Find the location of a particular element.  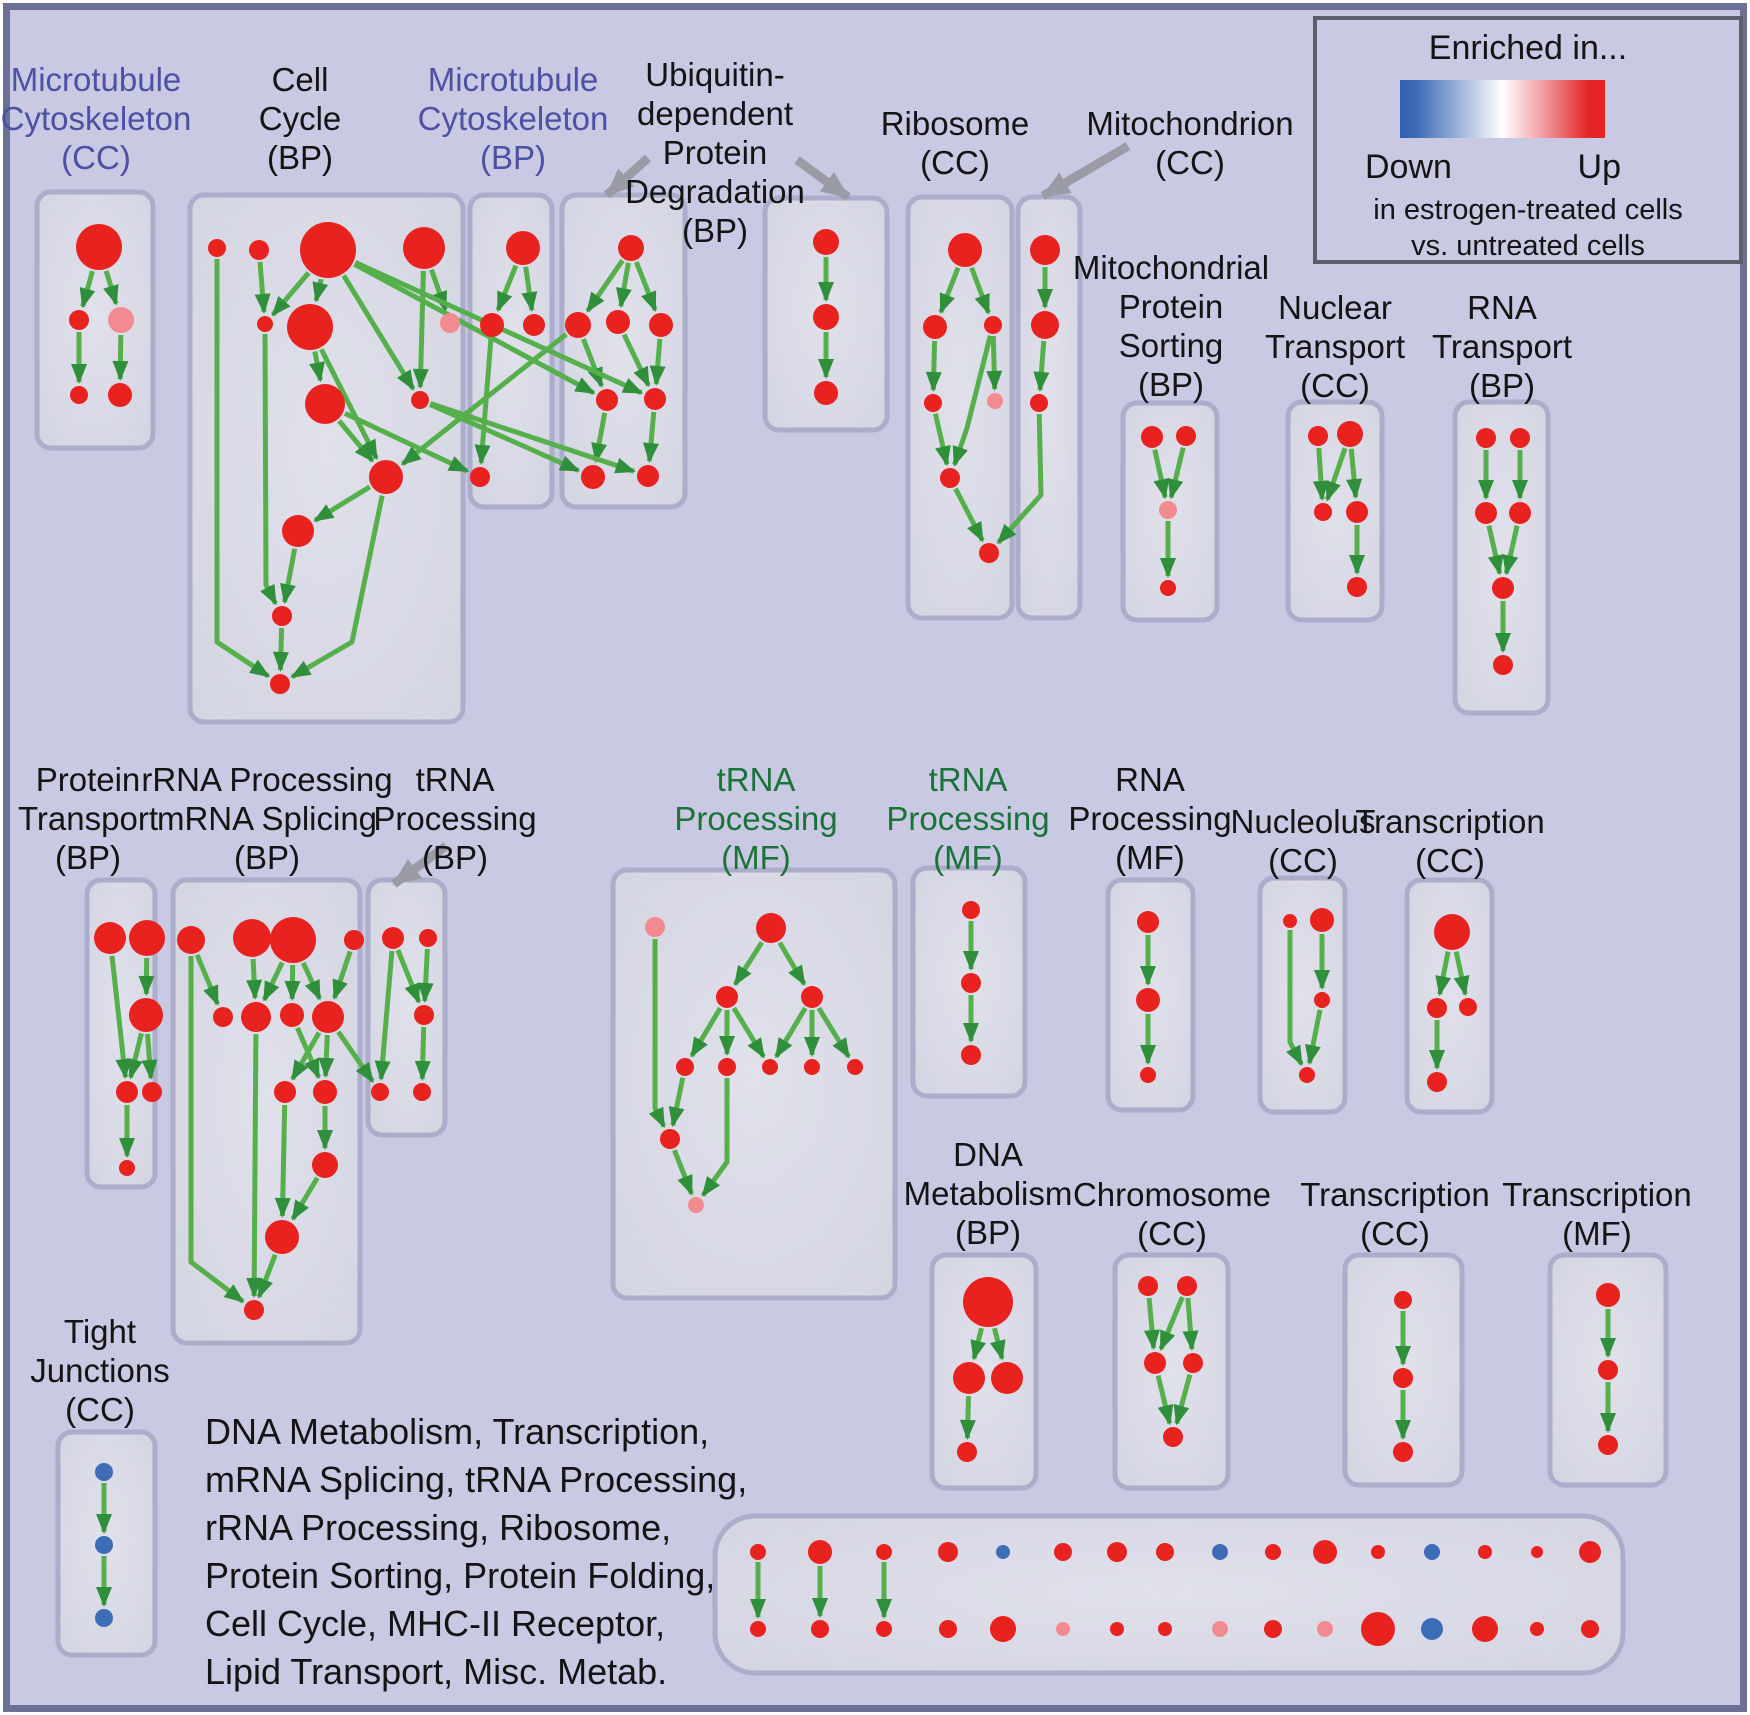

legend-caption-line2: vs. untreated cells is located at coordinates (1528, 246).